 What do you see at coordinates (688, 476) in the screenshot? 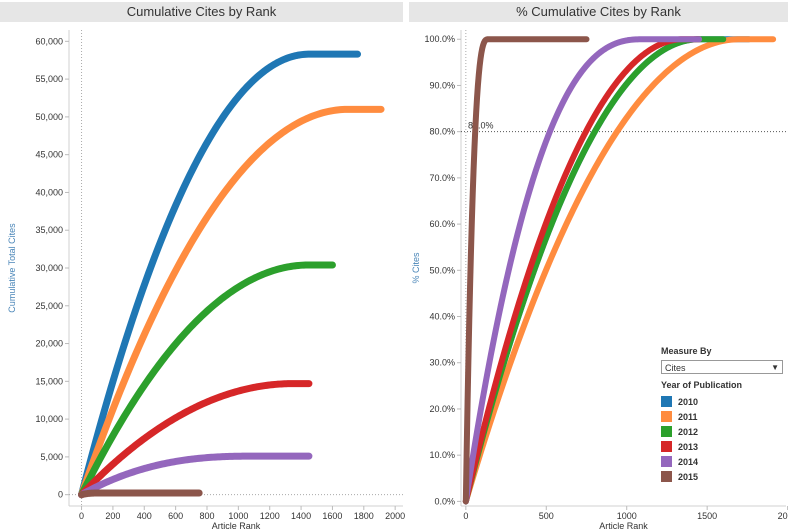
I see `legend-label: 2015` at bounding box center [688, 476].